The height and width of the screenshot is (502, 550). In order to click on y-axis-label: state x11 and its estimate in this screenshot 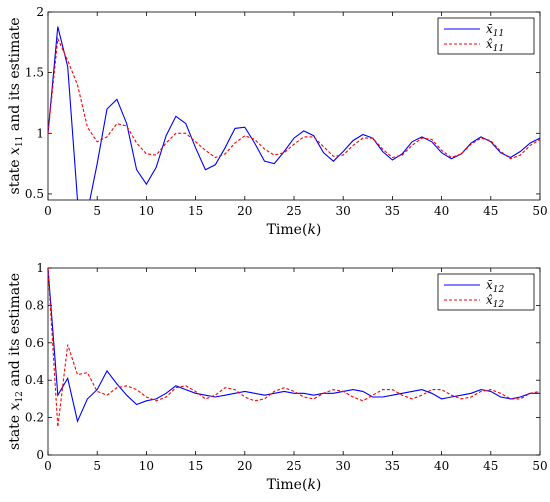, I will do `click(16, 106)`.